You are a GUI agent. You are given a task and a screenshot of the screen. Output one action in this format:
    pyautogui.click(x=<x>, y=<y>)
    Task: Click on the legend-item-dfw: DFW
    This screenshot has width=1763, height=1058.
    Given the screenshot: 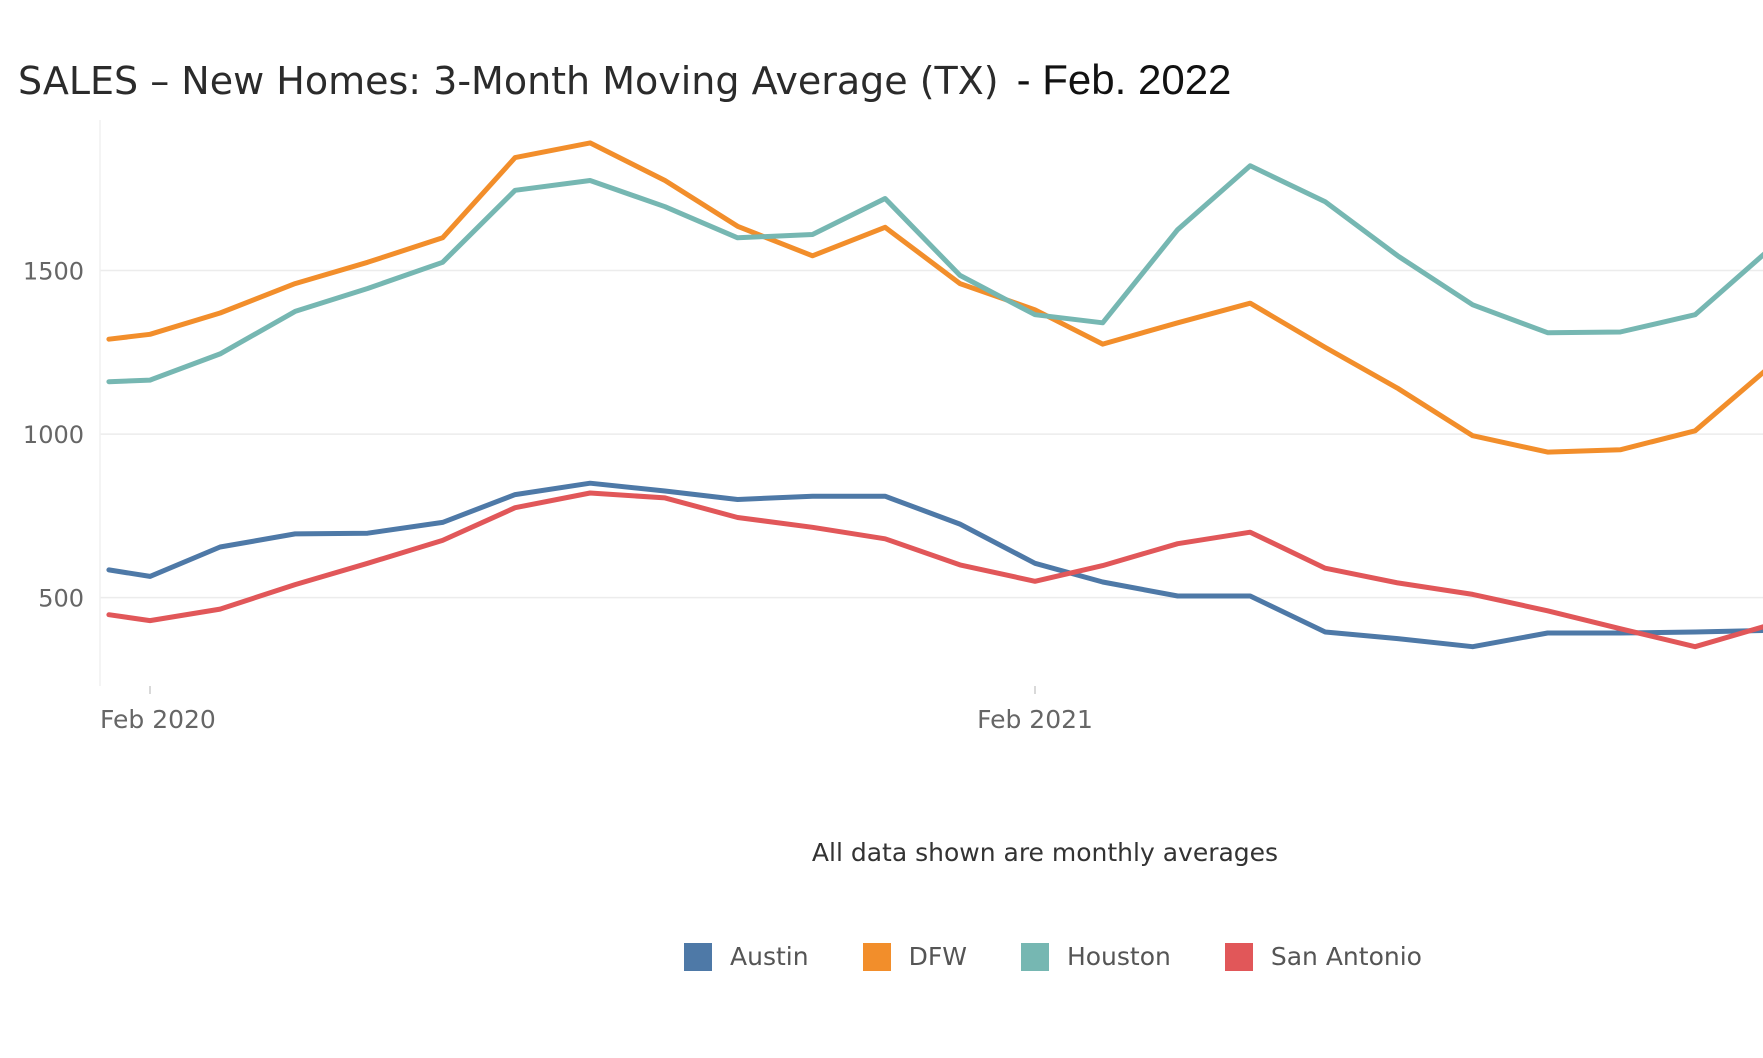 What is the action you would take?
    pyautogui.click(x=914, y=956)
    